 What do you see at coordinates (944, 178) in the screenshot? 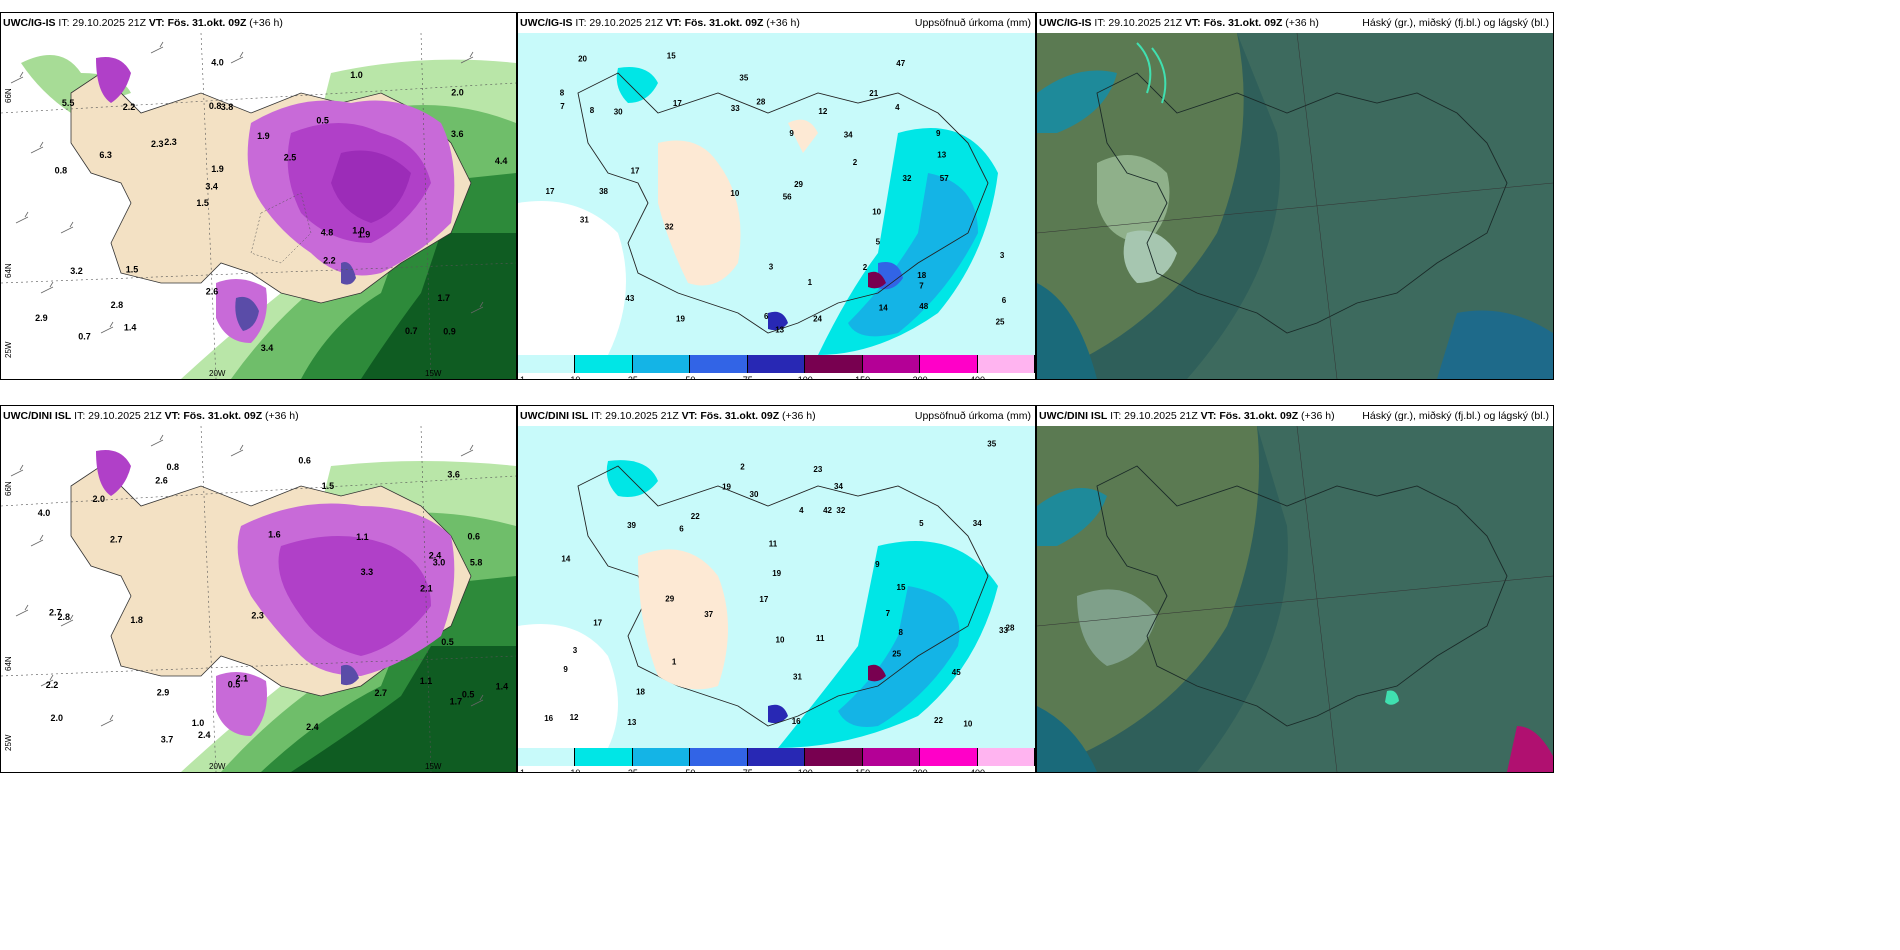
I see `precip-value-label: 57` at bounding box center [944, 178].